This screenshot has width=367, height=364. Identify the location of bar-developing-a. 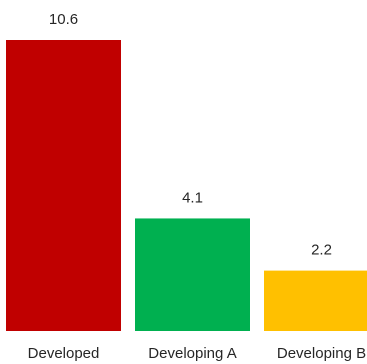
(192, 274).